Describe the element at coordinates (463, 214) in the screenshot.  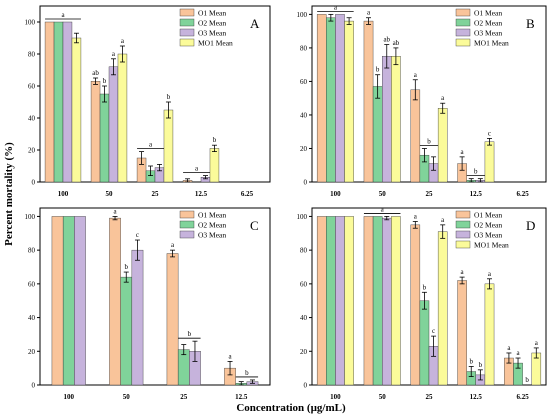
I see `panel-d-legend-swatch-o1` at that location.